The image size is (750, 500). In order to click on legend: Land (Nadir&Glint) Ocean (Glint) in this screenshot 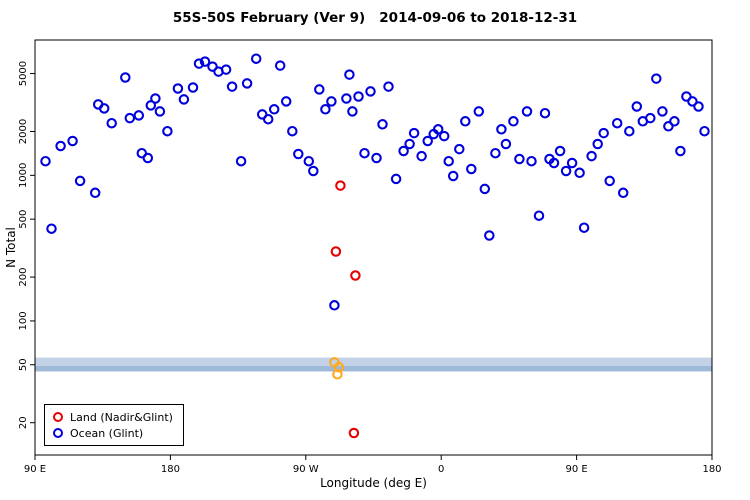, I will do `click(114, 425)`.